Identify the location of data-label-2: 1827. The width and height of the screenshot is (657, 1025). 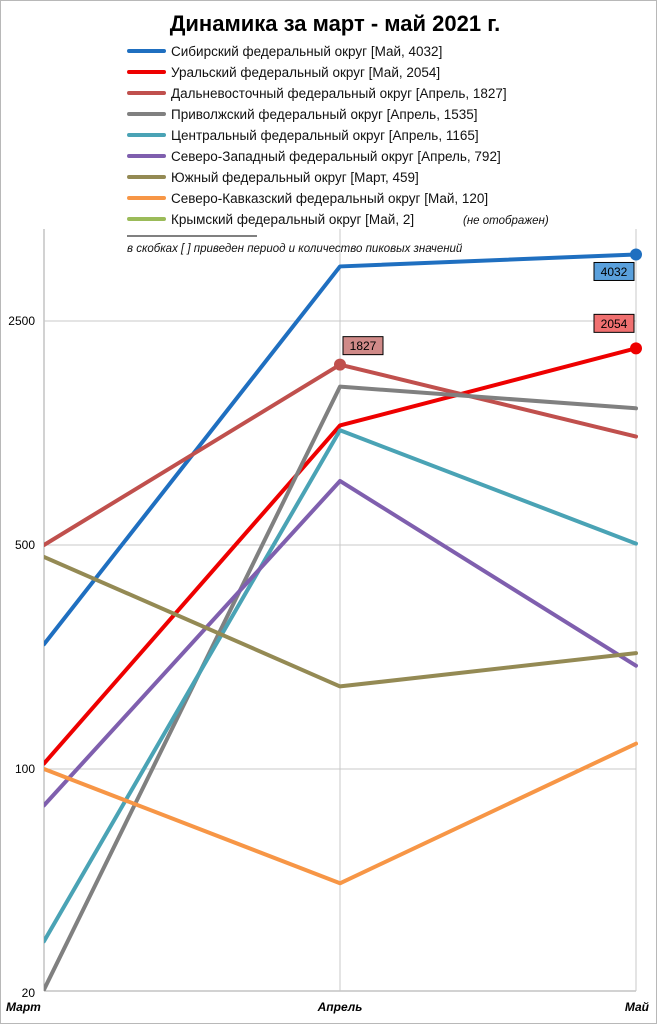
(363, 346).